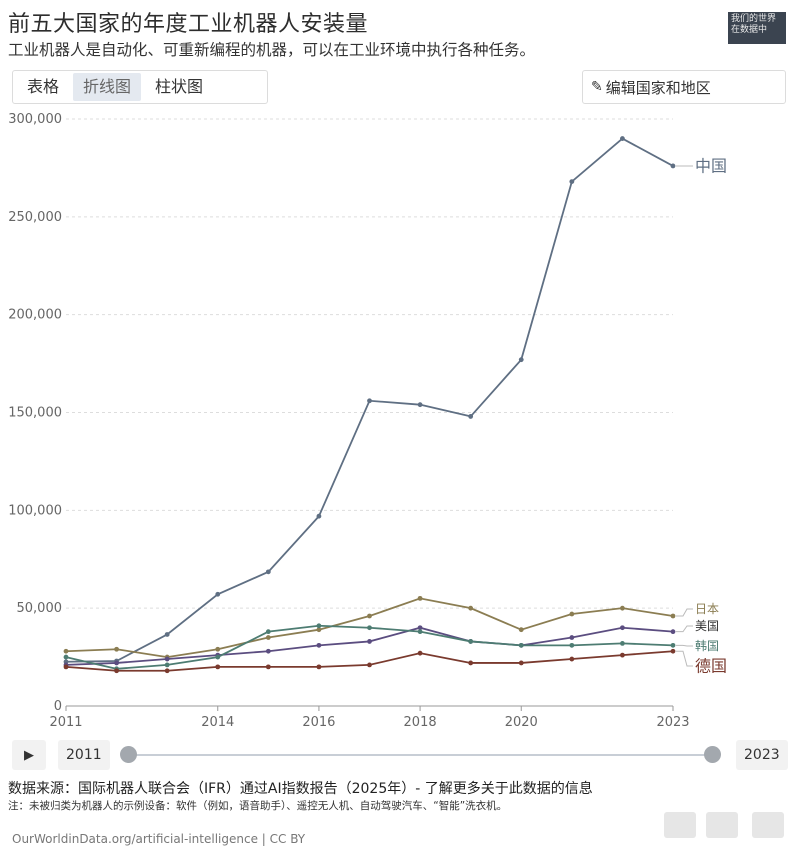  I want to click on y-tick-label: 150,000, so click(35, 413).